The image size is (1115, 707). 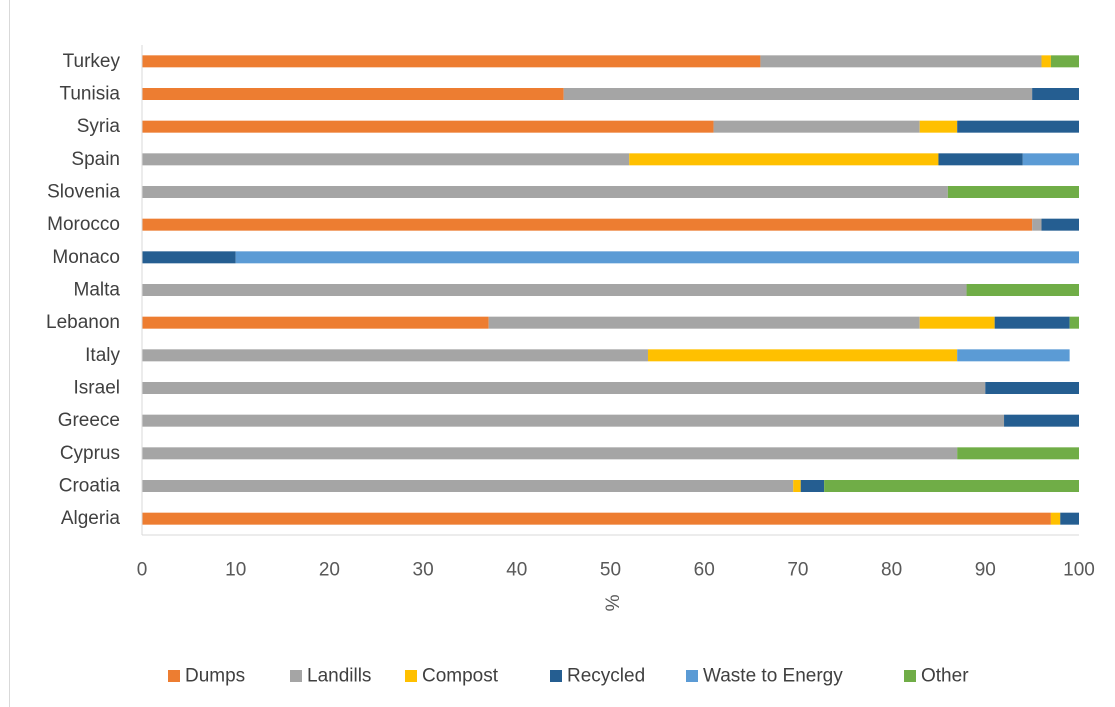 What do you see at coordinates (938, 126) in the screenshot?
I see `bar-segment-syria-compost` at bounding box center [938, 126].